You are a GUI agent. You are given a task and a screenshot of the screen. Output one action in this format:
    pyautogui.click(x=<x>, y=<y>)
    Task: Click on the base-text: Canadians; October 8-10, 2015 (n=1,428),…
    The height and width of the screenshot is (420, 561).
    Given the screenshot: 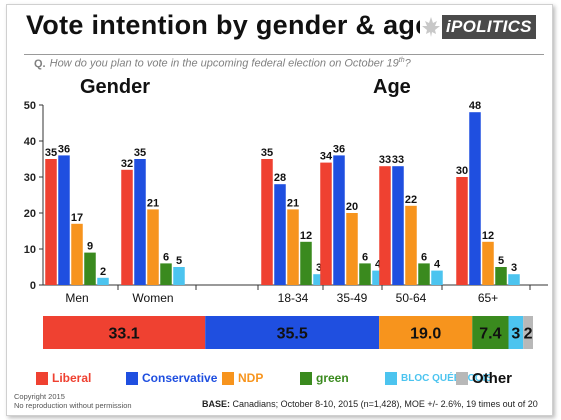 What is the action you would take?
    pyautogui.click(x=385, y=404)
    